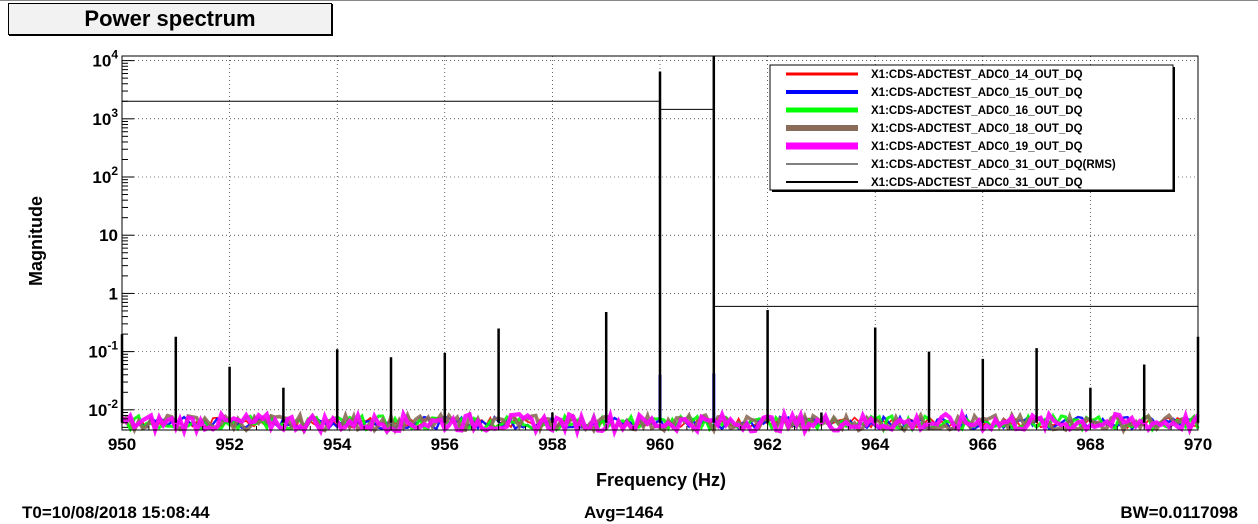 This screenshot has width=1258, height=524. I want to click on x-tick-label: 952, so click(229, 444).